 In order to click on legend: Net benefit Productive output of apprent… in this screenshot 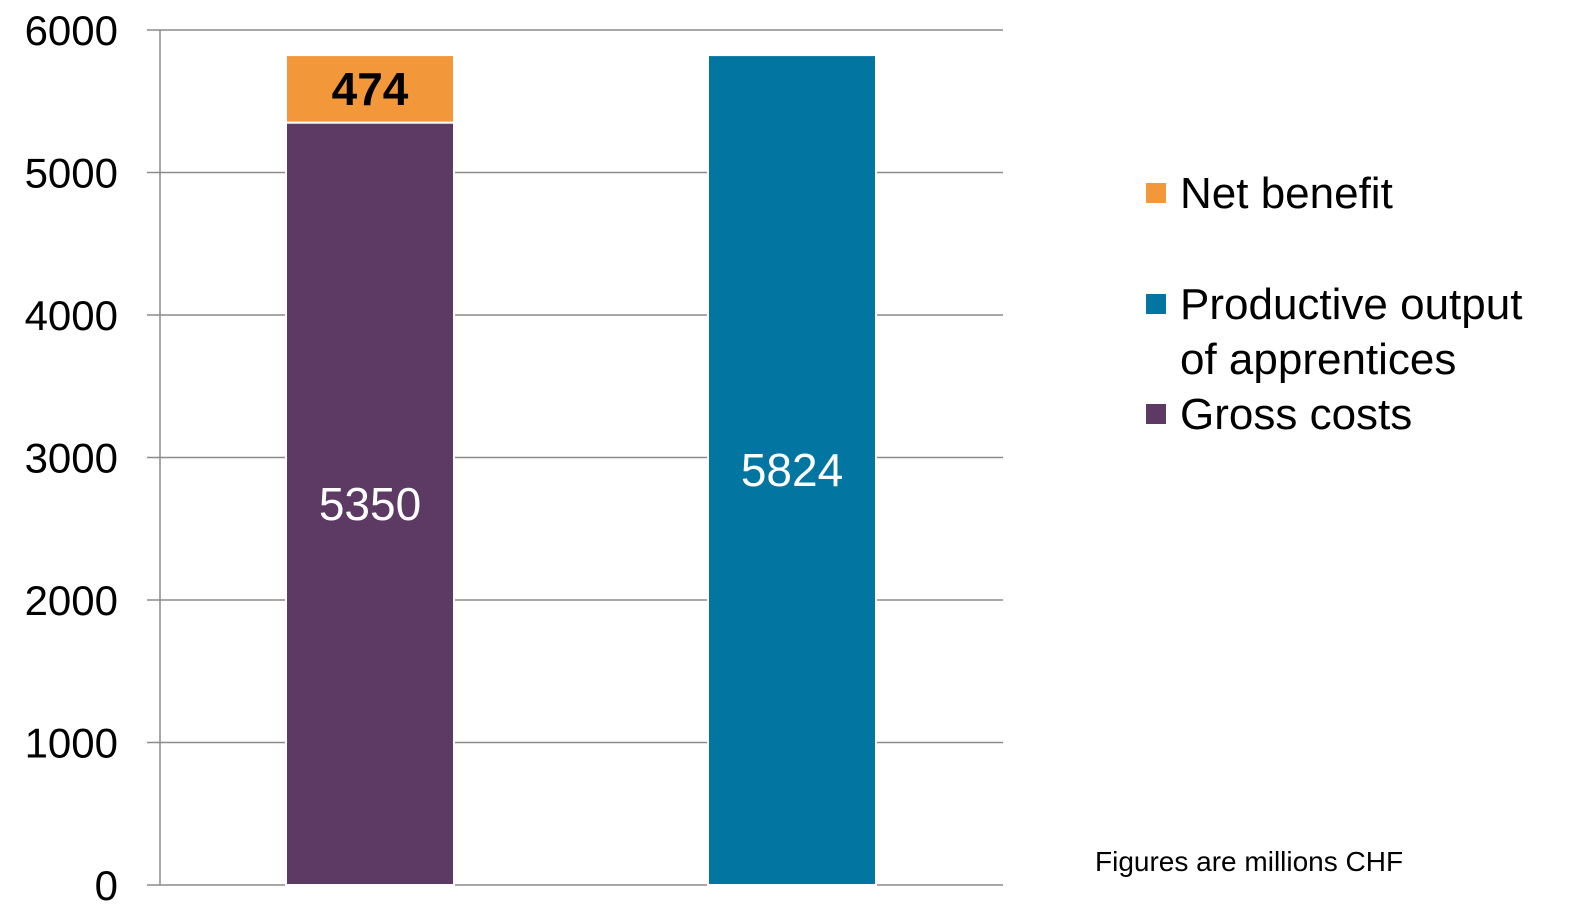, I will do `click(1366, 304)`.